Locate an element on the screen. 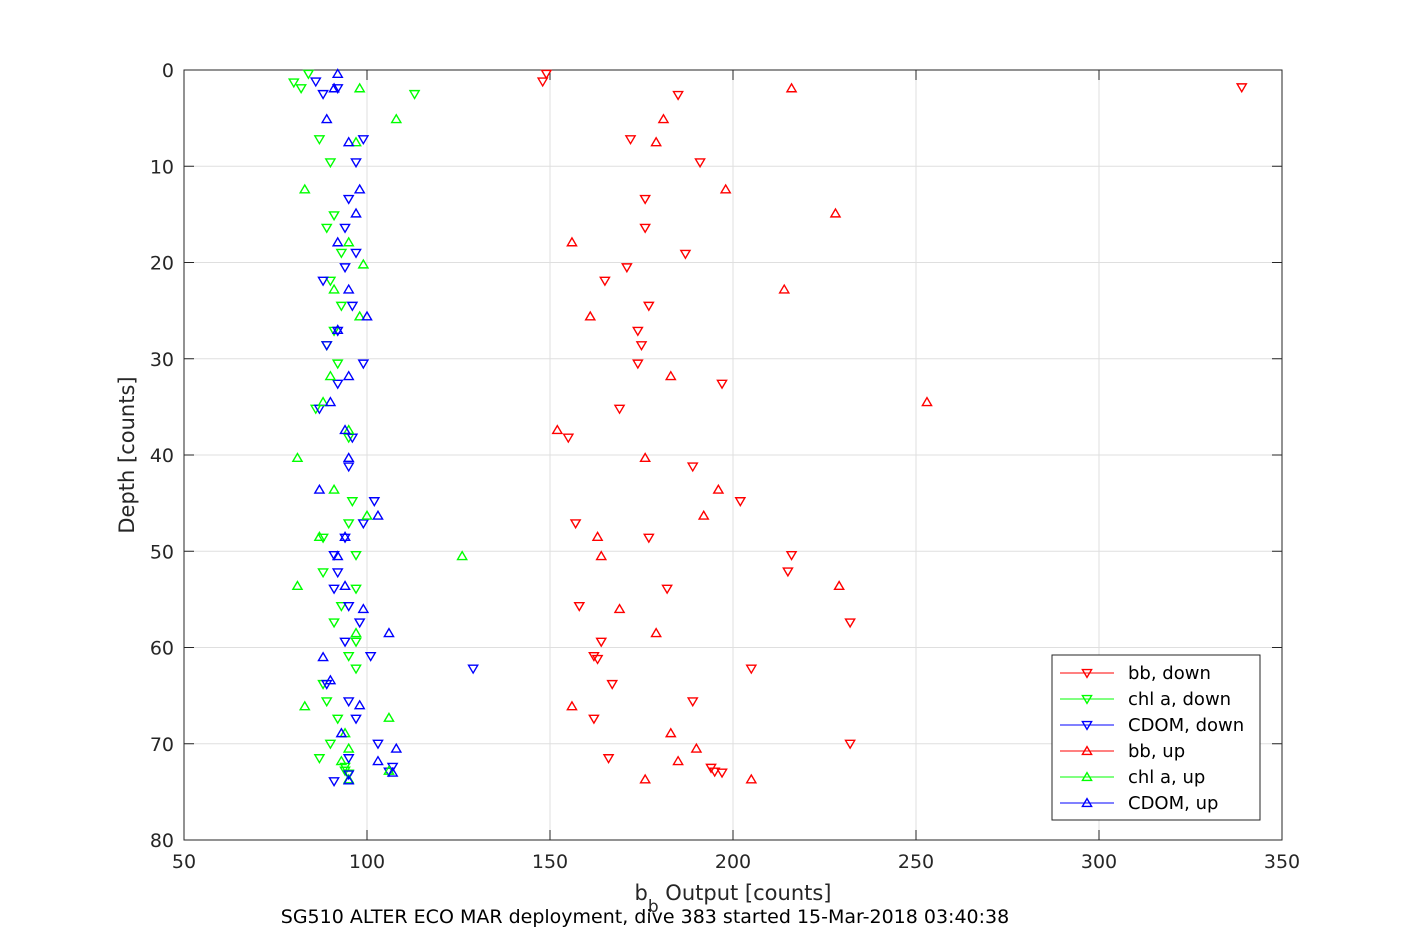  legend-label-3: bb, up is located at coordinates (1156, 751).